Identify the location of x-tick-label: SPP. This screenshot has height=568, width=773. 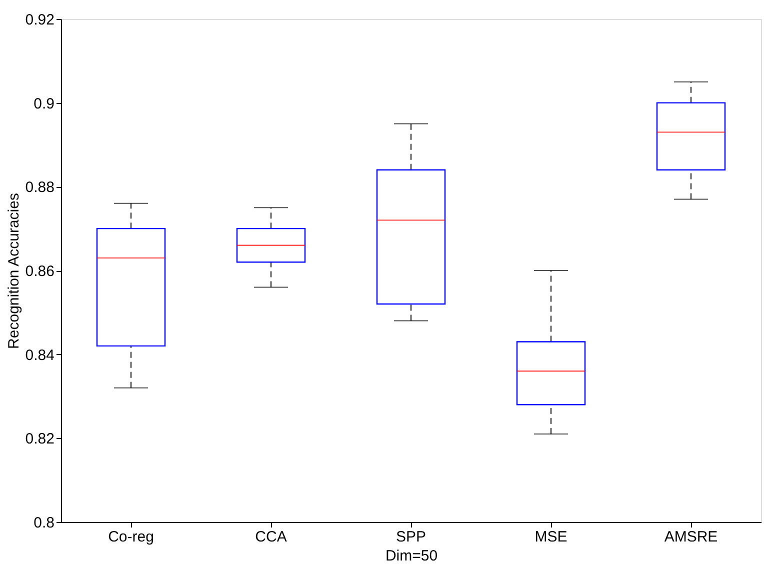
(411, 537).